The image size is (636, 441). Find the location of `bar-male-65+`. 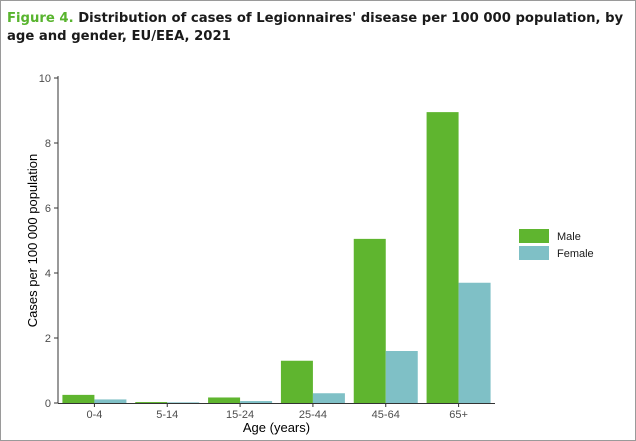

bar-male-65+ is located at coordinates (442, 257).